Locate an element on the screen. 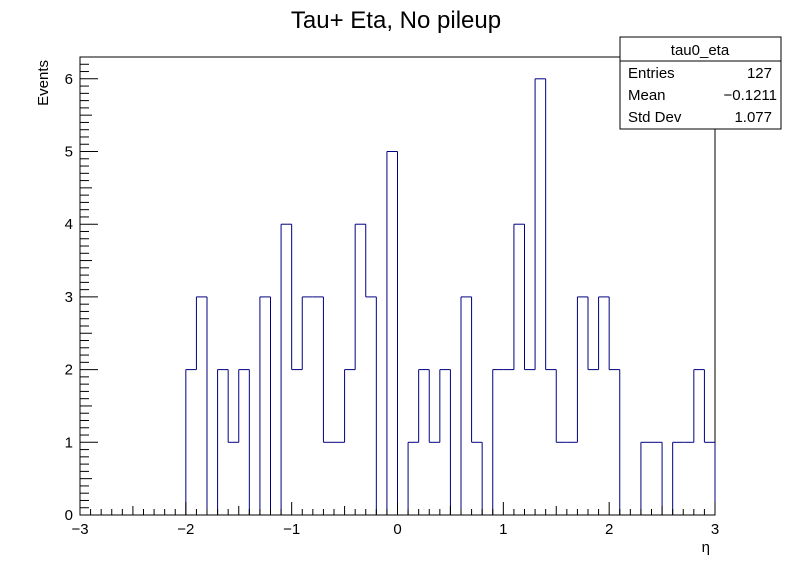  chart-title: Tau+ Eta, No pileup is located at coordinates (396, 20).